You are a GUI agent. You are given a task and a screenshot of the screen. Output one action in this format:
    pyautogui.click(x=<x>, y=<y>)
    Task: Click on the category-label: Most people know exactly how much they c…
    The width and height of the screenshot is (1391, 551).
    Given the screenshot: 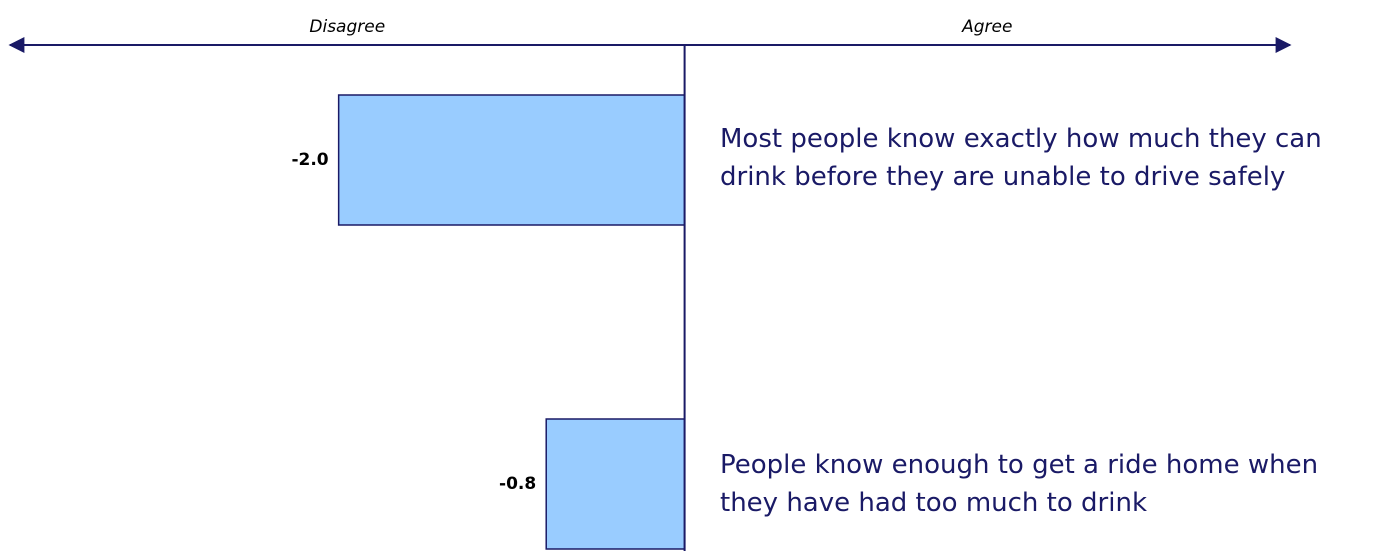 What is the action you would take?
    pyautogui.click(x=1021, y=158)
    